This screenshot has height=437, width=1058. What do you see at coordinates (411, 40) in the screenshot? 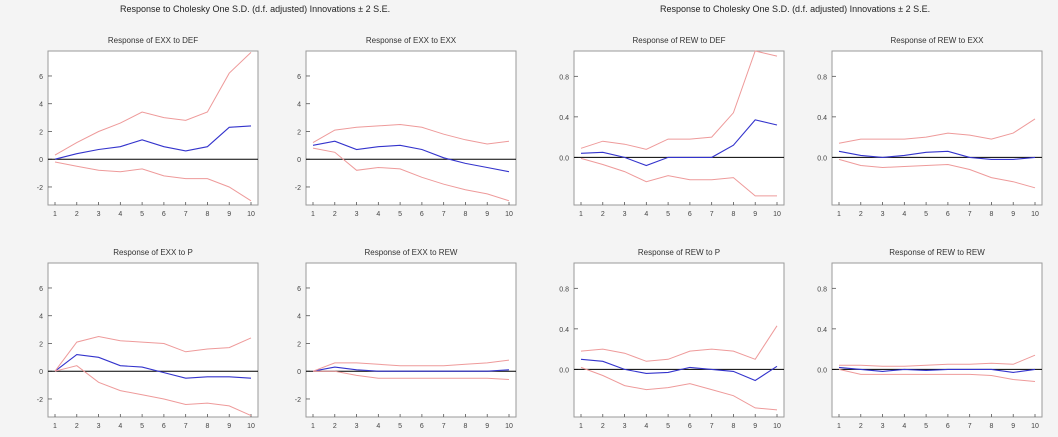
I see `panel-title: Response of EXX to EXX` at bounding box center [411, 40].